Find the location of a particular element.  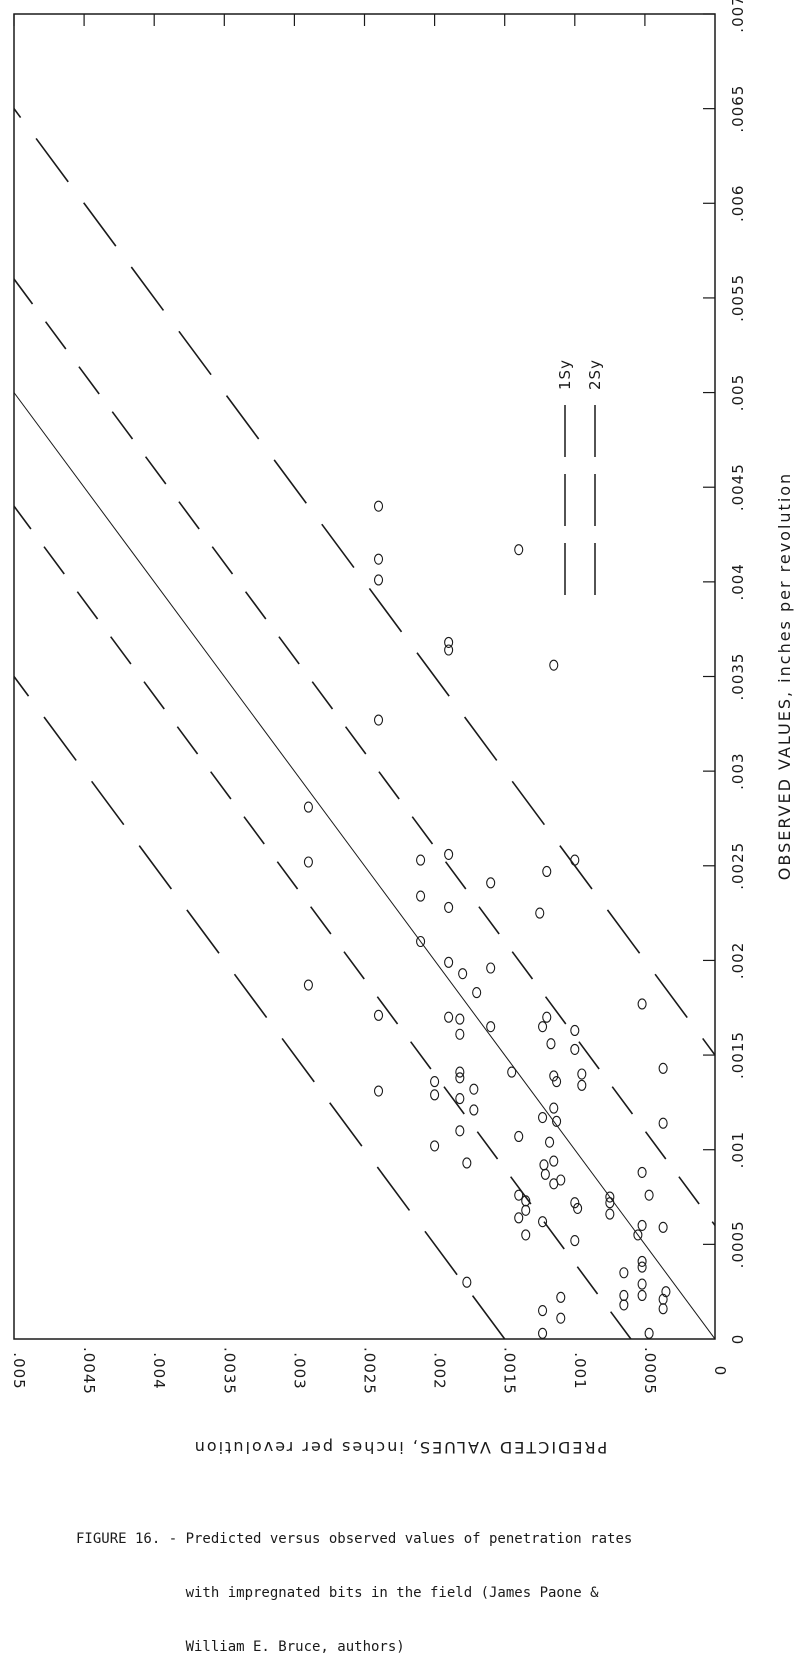

x-tick-label: .0015 is located at coordinates (738, 1055).